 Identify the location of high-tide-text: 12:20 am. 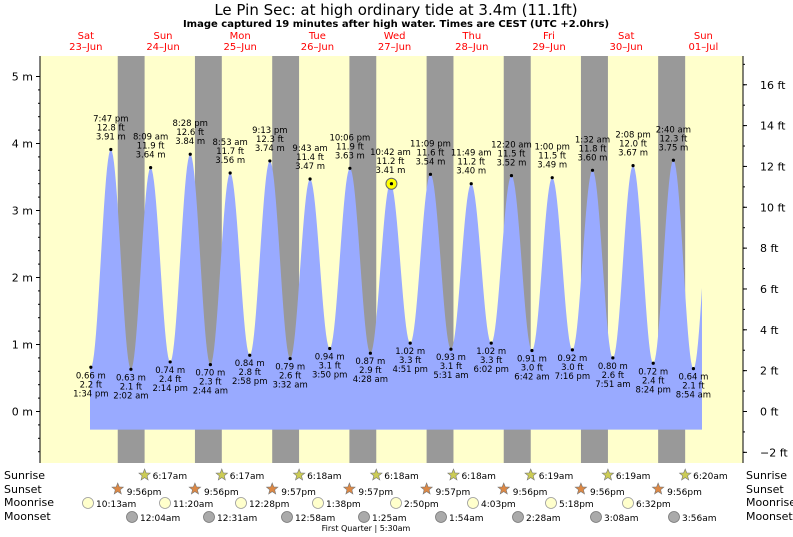
(511, 146).